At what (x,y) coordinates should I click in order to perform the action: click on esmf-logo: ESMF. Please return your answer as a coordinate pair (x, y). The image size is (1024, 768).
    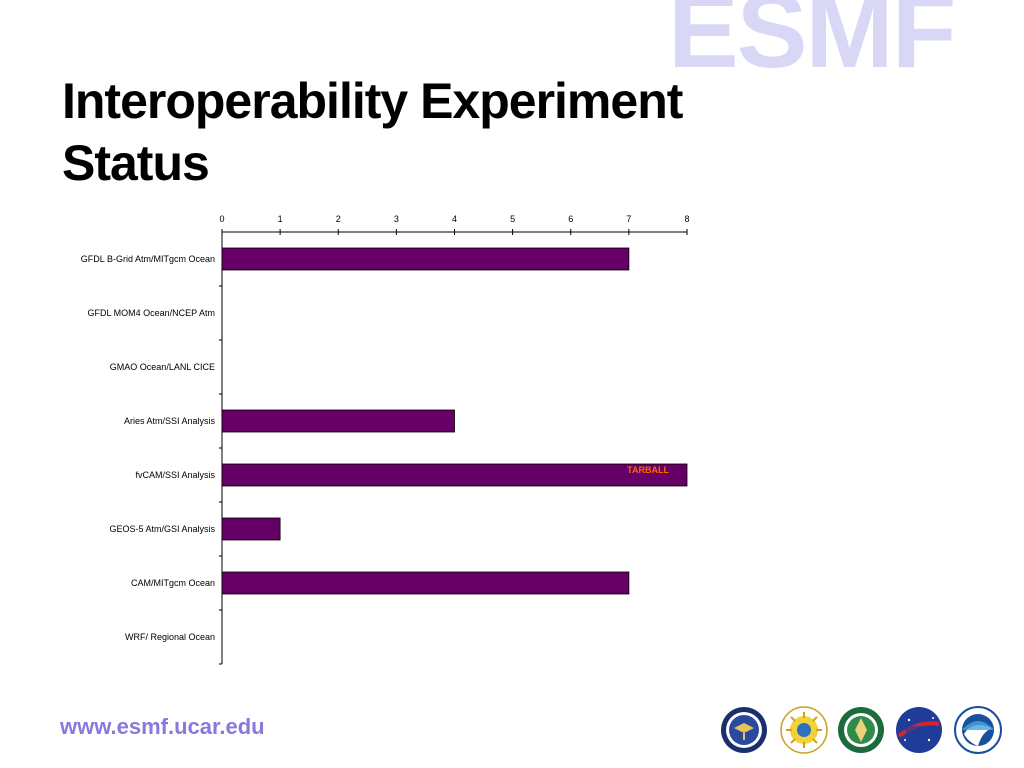
    Looking at the image, I should click on (812, 45).